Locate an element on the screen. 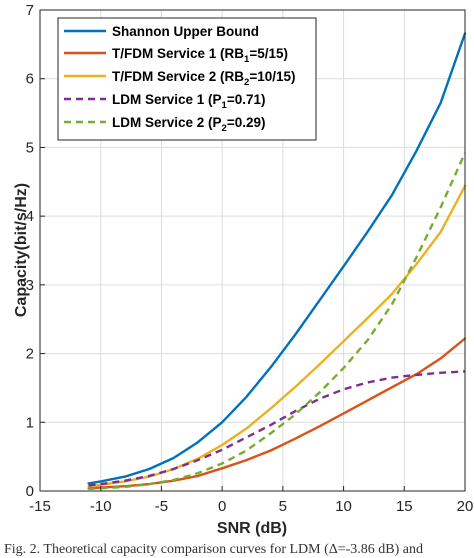 The width and height of the screenshot is (474, 558). legend-label-tail: =5/15) is located at coordinates (268, 53).